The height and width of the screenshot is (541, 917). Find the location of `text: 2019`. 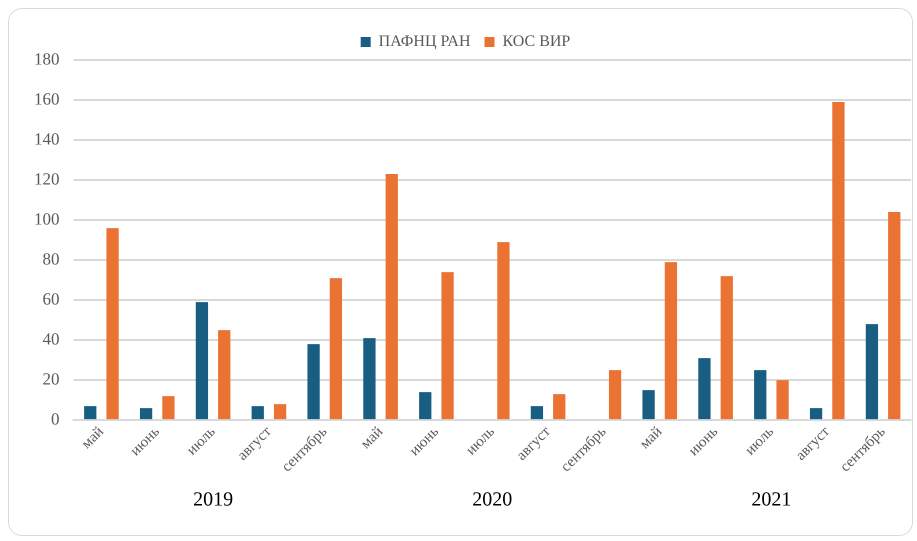

text: 2019 is located at coordinates (213, 499).